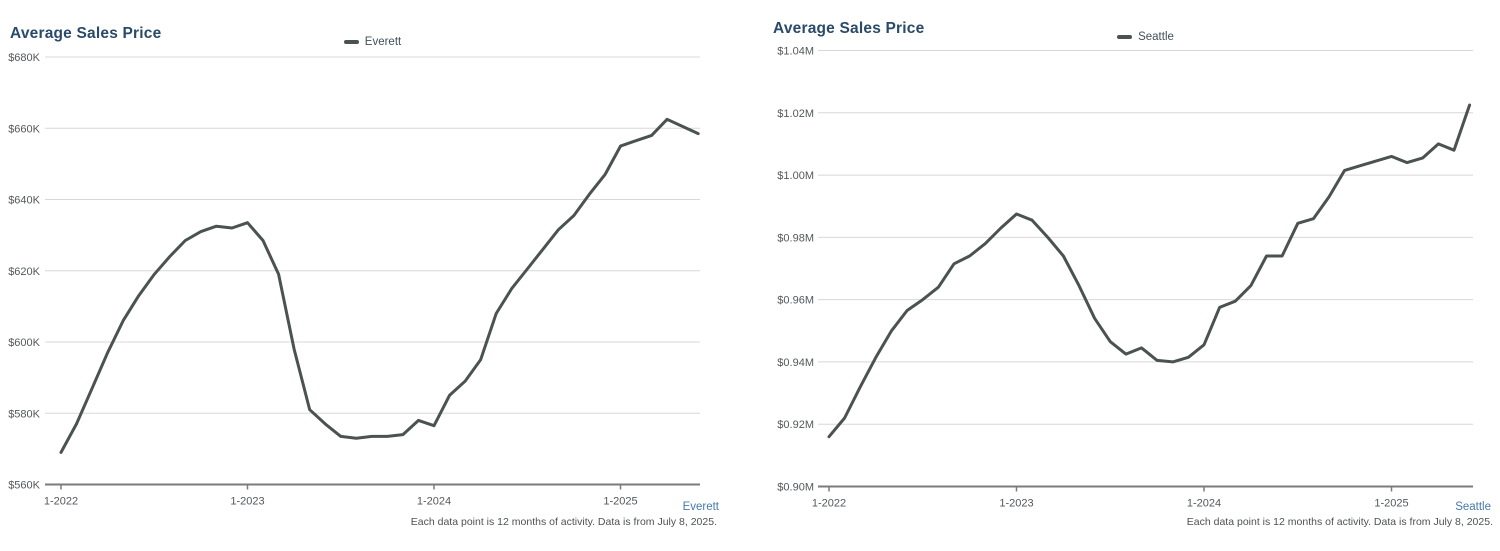 The height and width of the screenshot is (551, 1500). Describe the element at coordinates (24, 129) in the screenshot. I see `y-tick-label: $660K` at that location.